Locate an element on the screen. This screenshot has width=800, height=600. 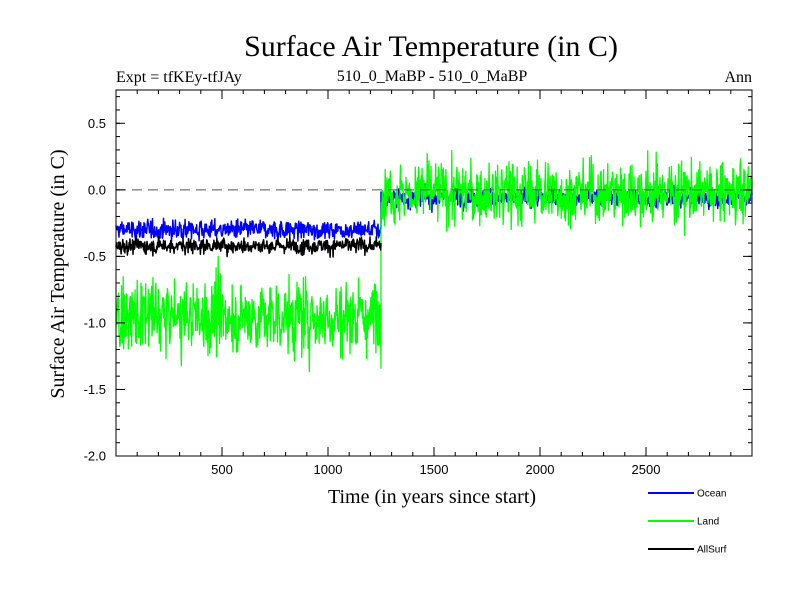
chart-title: Surface Air Temperature (in C) is located at coordinates (431, 46).